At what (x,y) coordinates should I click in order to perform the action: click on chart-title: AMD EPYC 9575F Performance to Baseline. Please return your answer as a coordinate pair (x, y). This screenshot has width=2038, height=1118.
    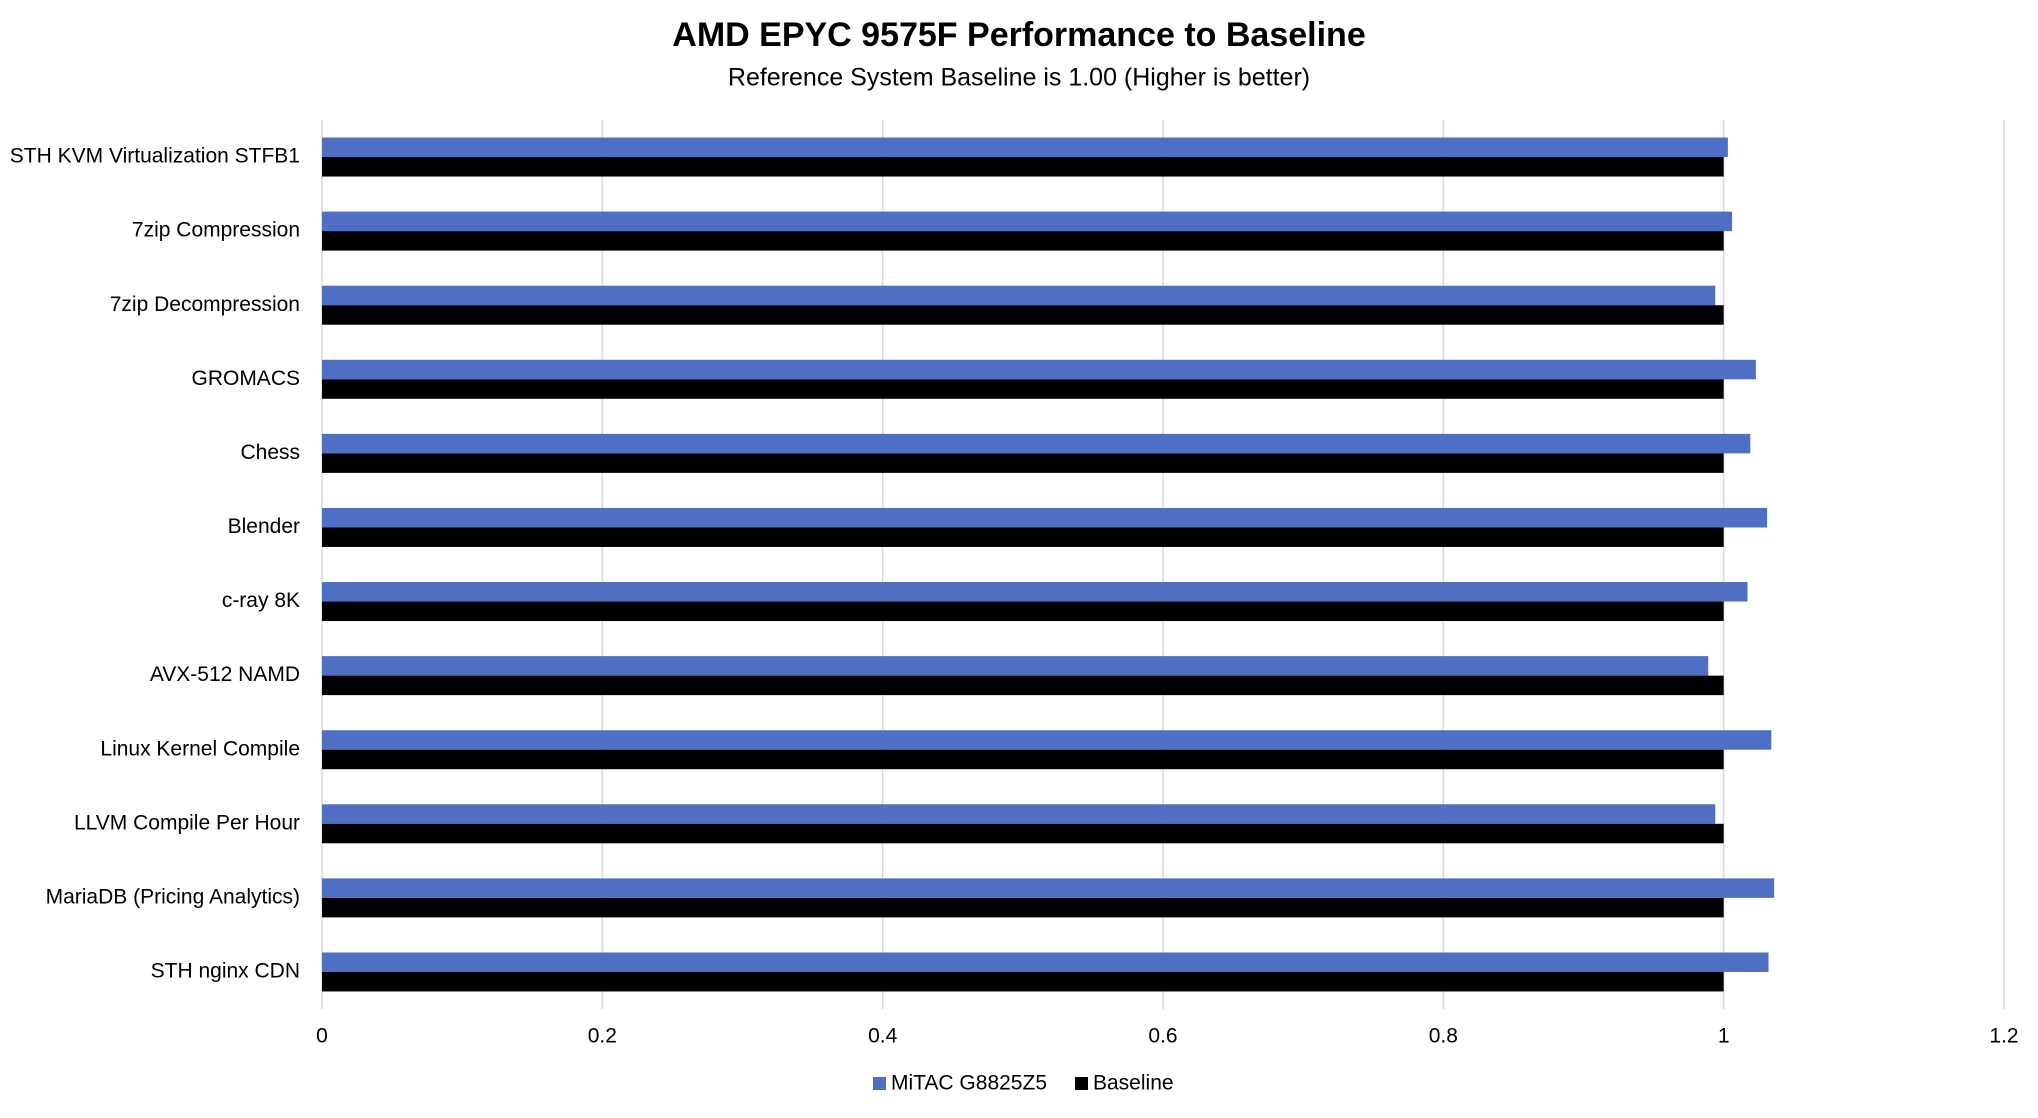
    Looking at the image, I should click on (1018, 35).